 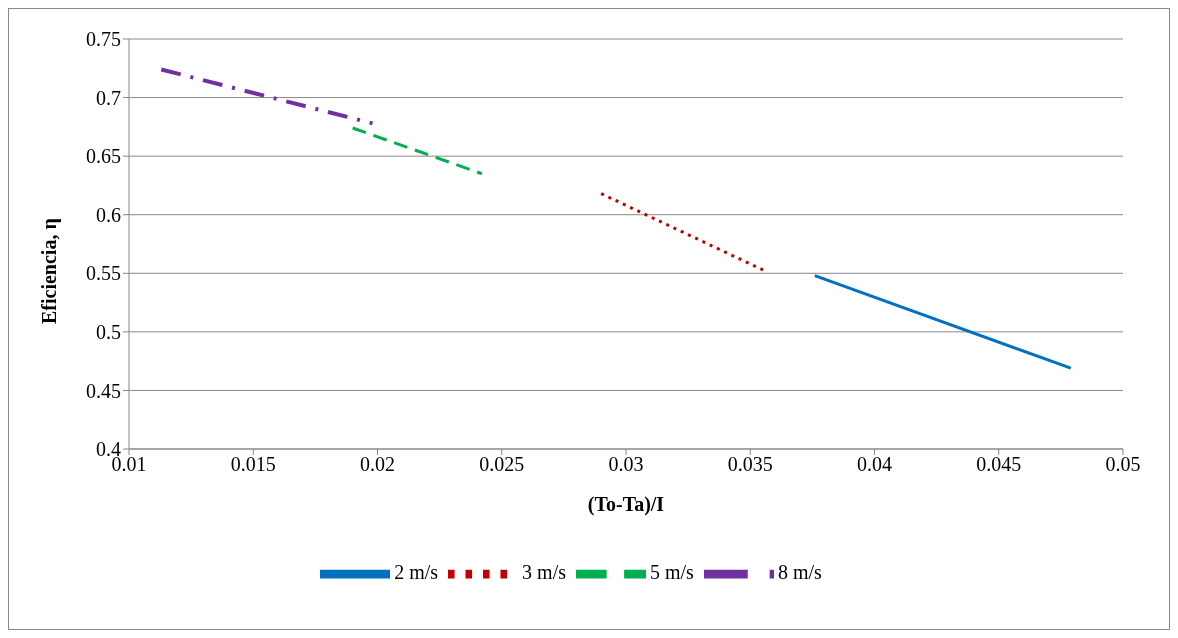 I want to click on legend-label: 2 m/s, so click(x=416, y=571).